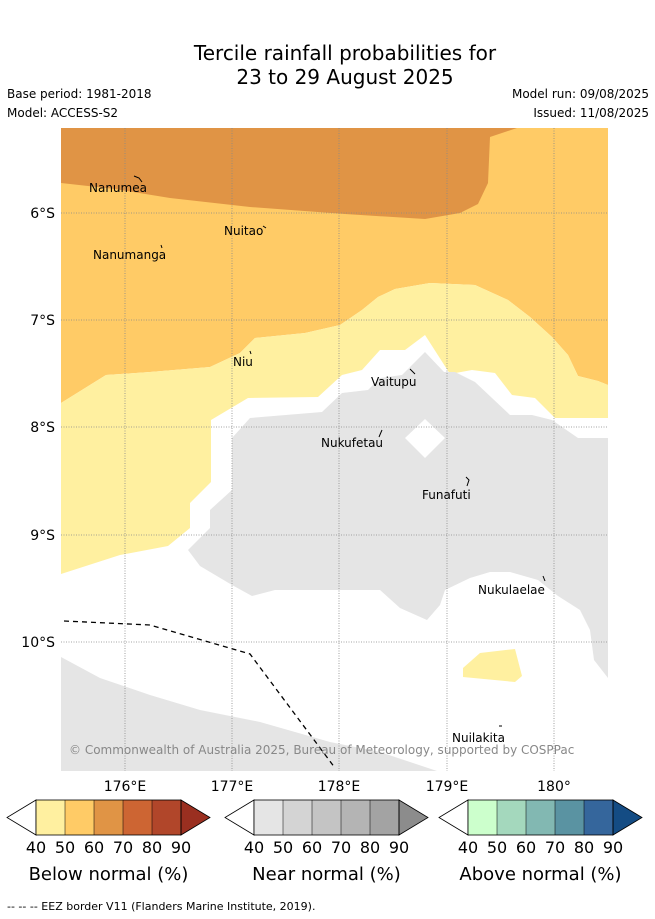 This screenshot has width=655, height=919. Describe the element at coordinates (339, 787) in the screenshot. I see `lon-label: 178°E` at that location.